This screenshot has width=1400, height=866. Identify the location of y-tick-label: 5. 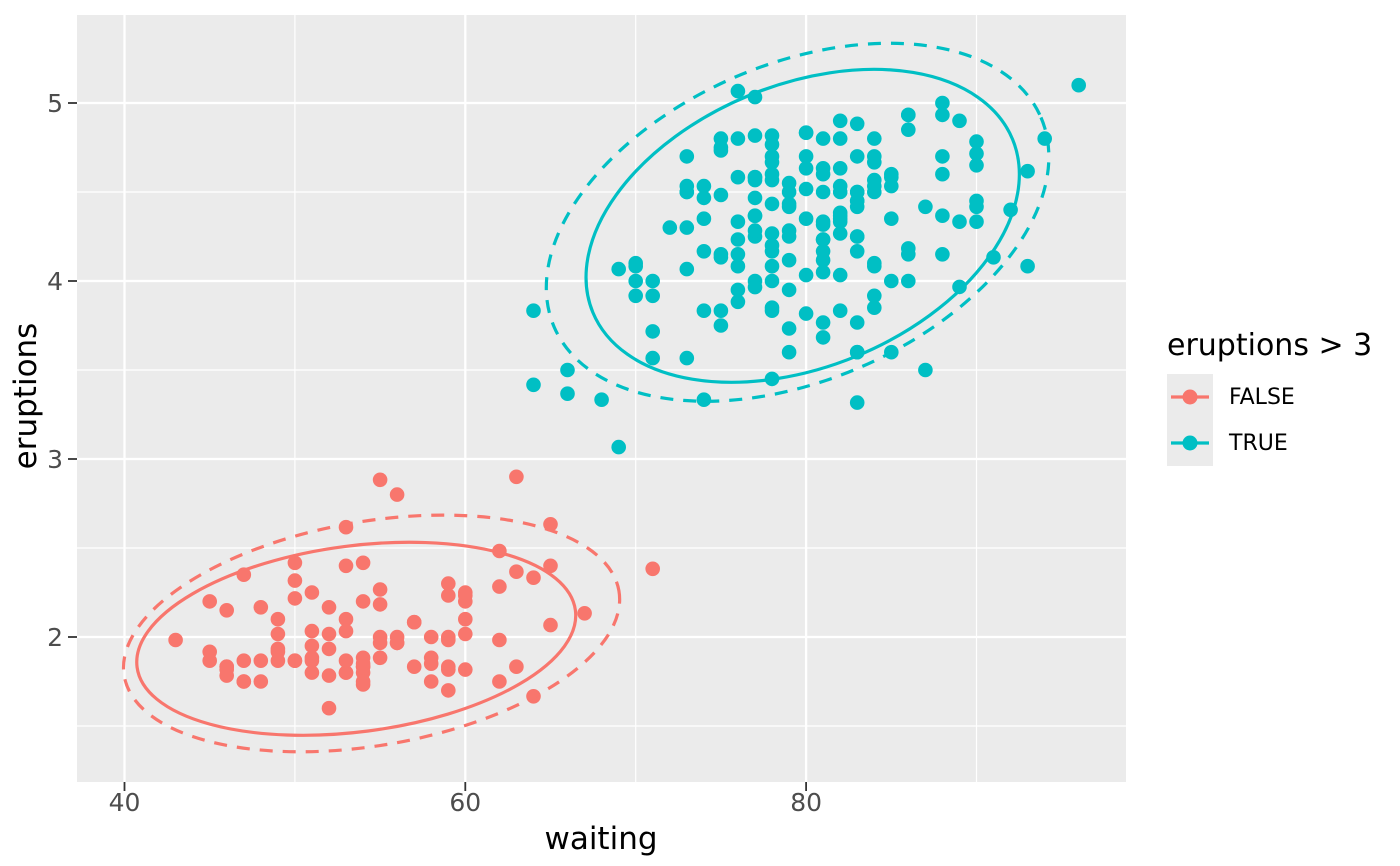
(55, 103).